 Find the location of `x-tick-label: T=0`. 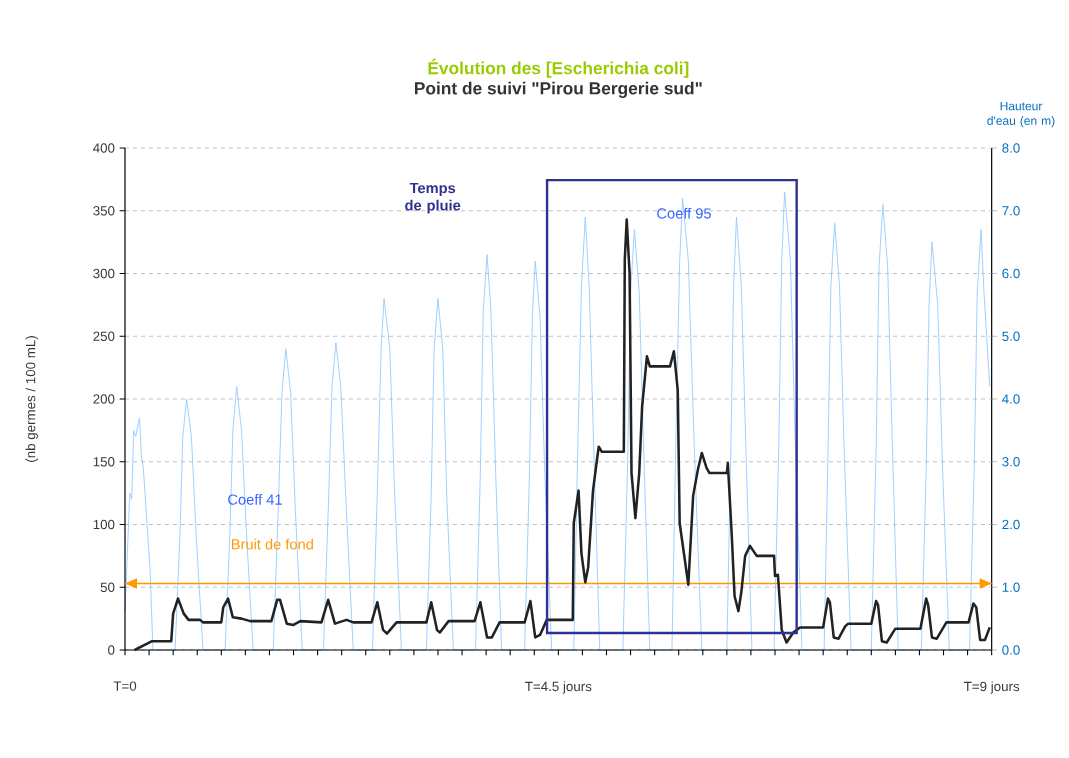

x-tick-label: T=0 is located at coordinates (125, 686).